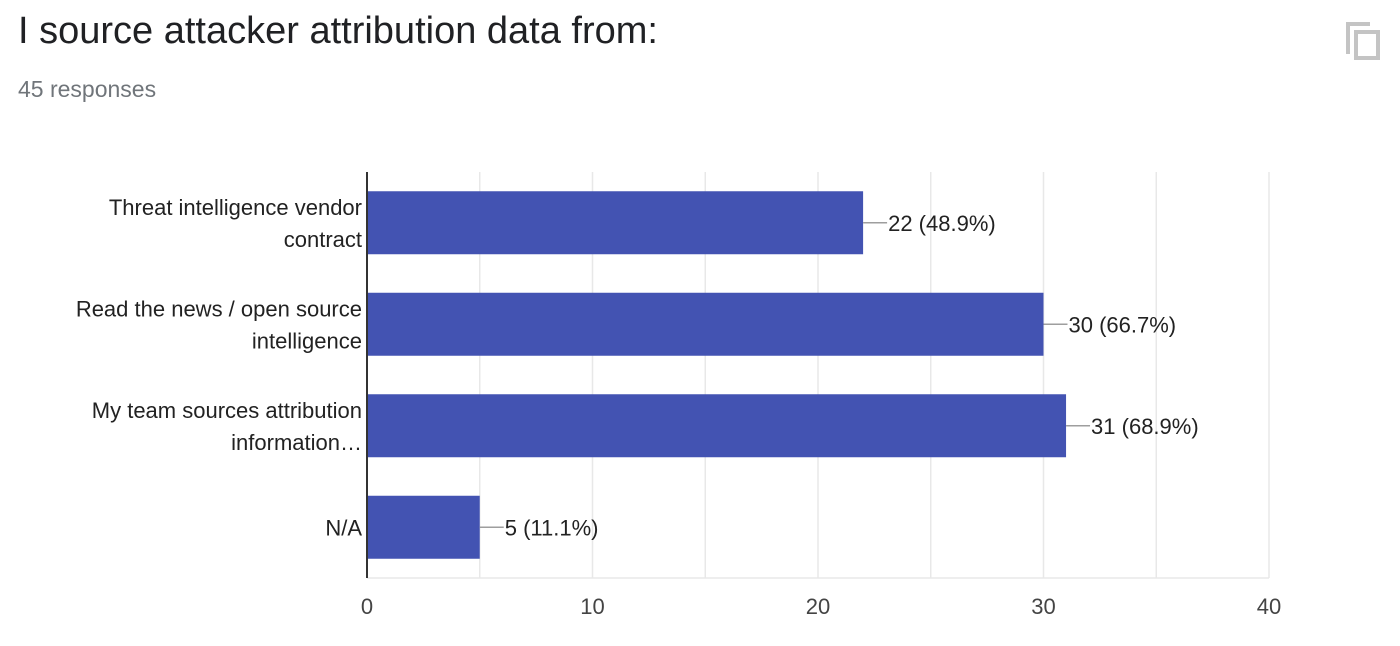 The height and width of the screenshot is (646, 1400). Describe the element at coordinates (323, 239) in the screenshot. I see `category-label: contract` at that location.